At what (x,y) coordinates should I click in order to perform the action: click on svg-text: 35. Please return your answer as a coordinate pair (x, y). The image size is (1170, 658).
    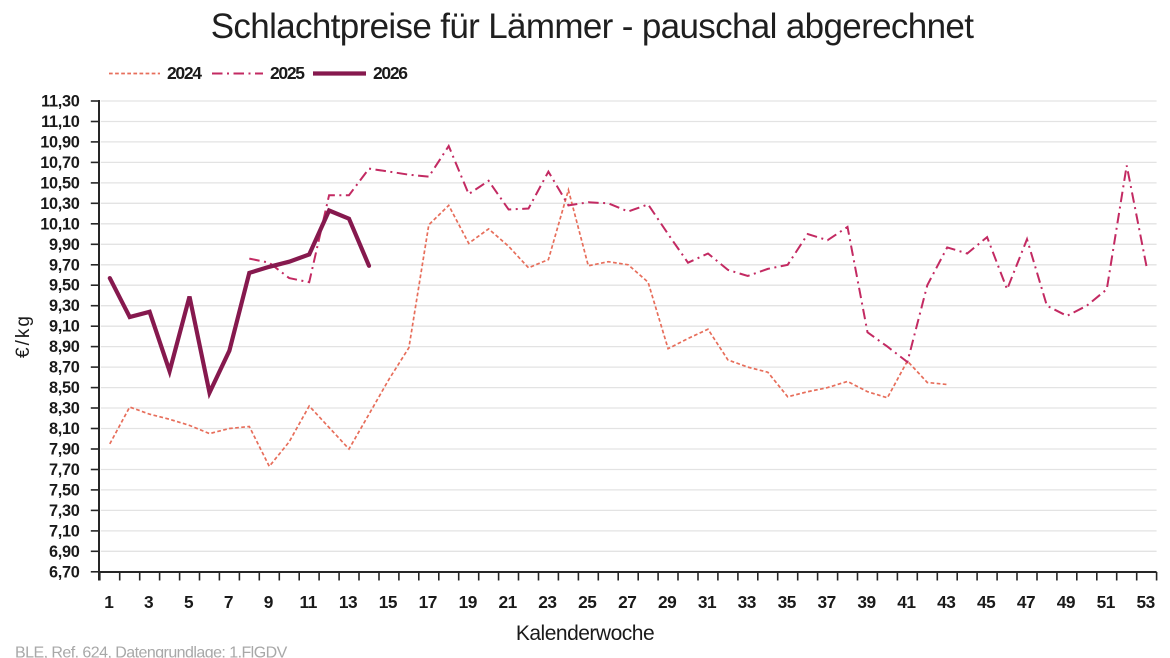
    Looking at the image, I should click on (787, 602).